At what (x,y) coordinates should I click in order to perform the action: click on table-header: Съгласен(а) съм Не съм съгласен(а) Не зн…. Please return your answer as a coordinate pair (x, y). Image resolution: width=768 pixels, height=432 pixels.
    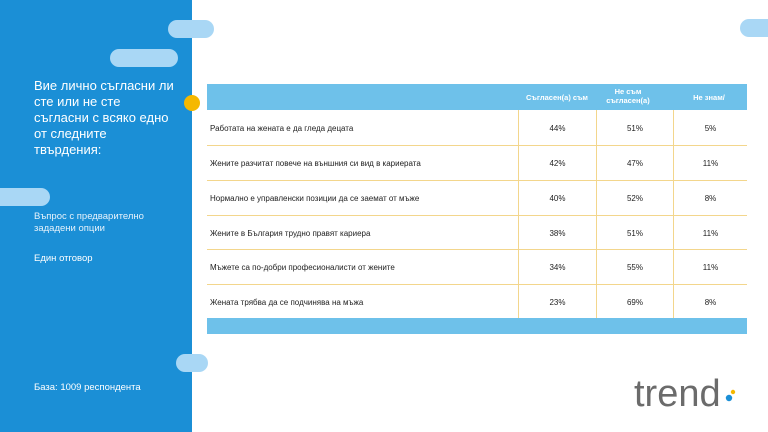
    Looking at the image, I should click on (477, 97).